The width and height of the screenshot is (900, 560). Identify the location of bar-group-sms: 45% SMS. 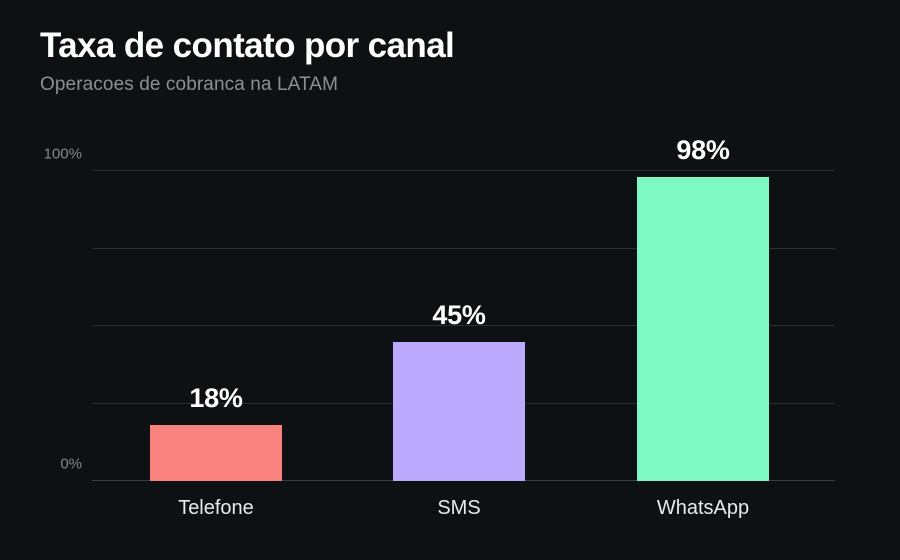
(459, 345).